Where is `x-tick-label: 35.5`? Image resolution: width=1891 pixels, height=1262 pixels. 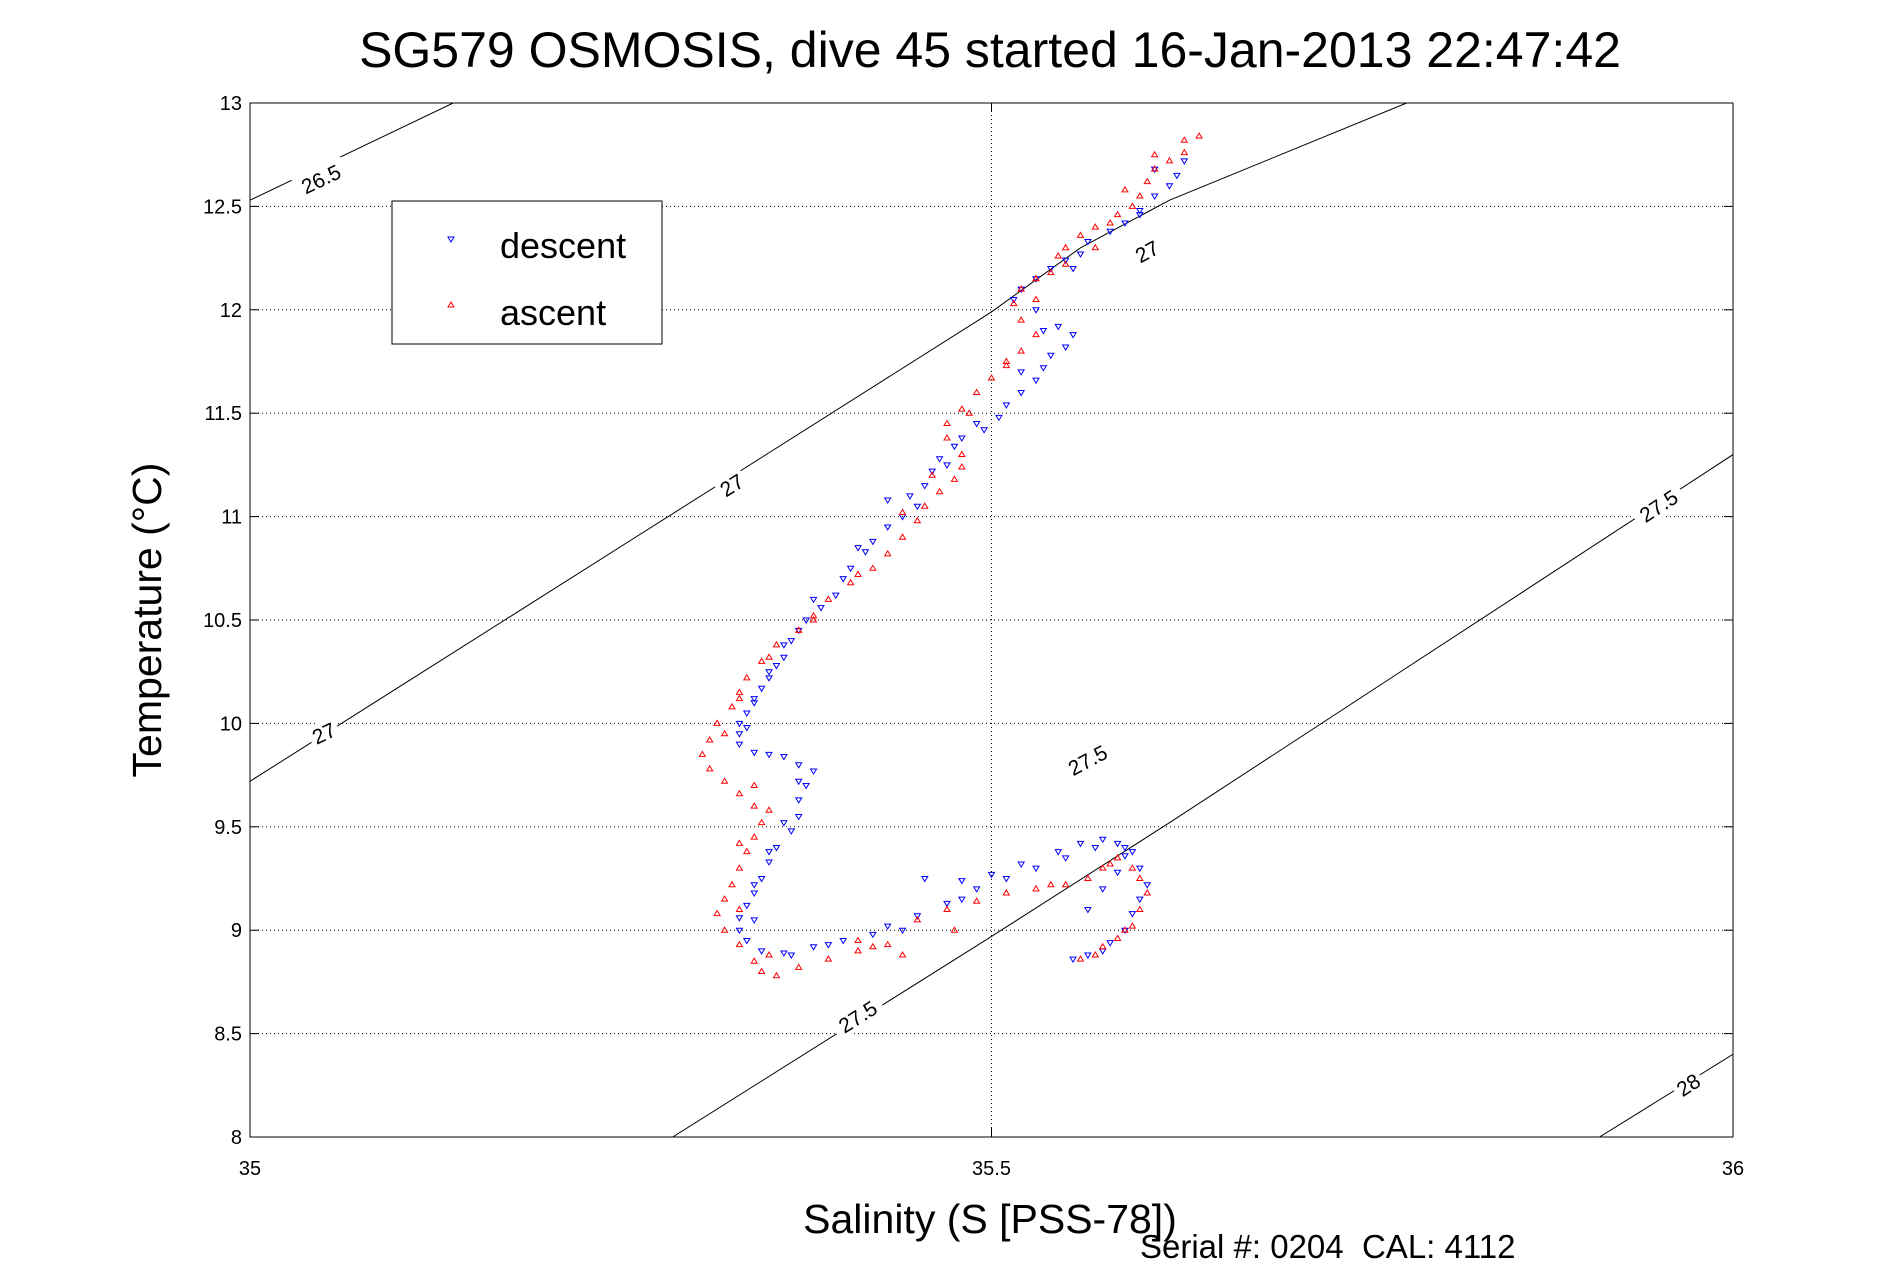
x-tick-label: 35.5 is located at coordinates (991, 1169).